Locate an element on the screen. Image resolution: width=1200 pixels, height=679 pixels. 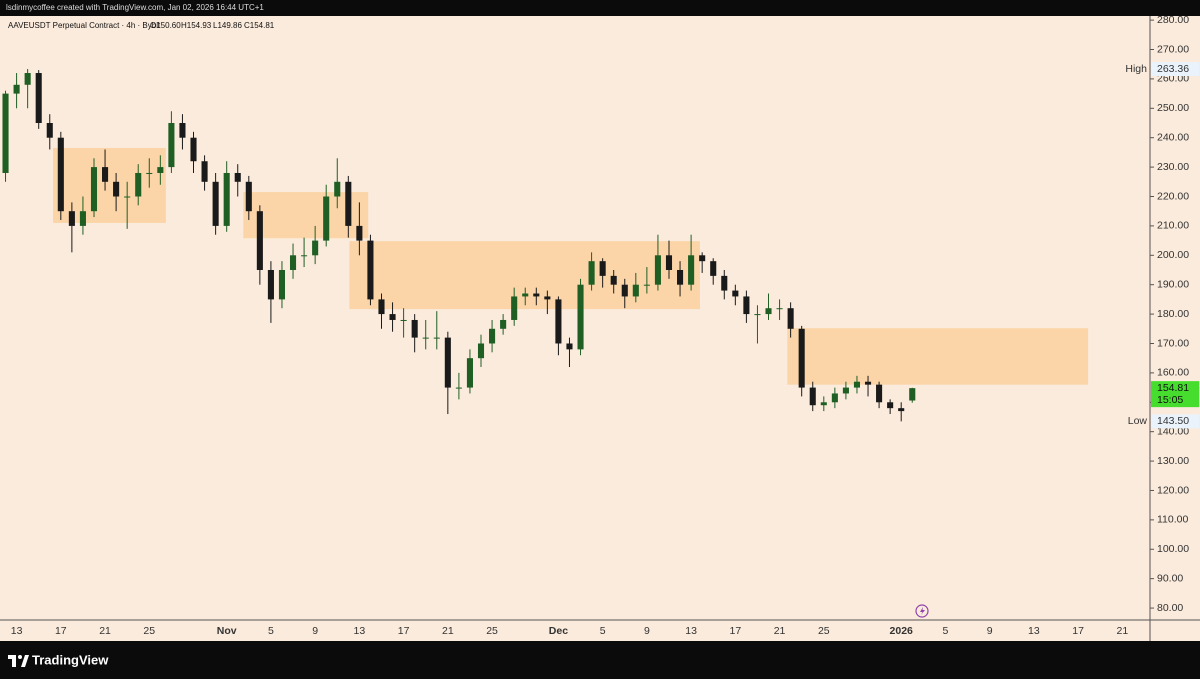
x-tick-label: Dec is located at coordinates (558, 631).